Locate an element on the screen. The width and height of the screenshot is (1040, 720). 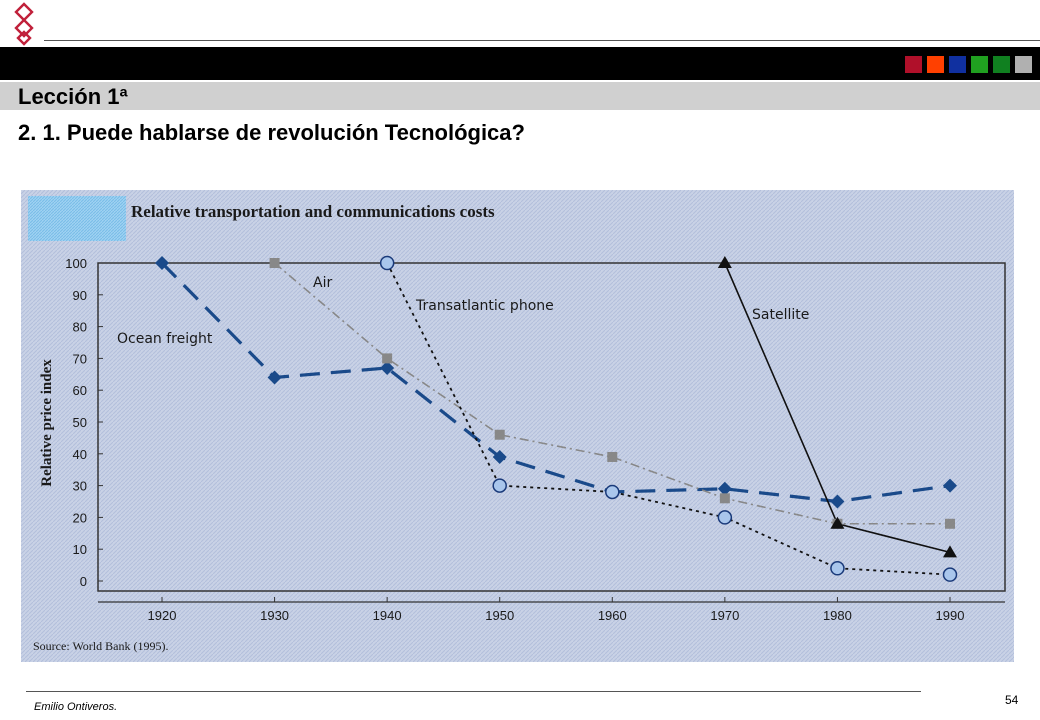
y-tick-label: 70 is located at coordinates (80, 358).